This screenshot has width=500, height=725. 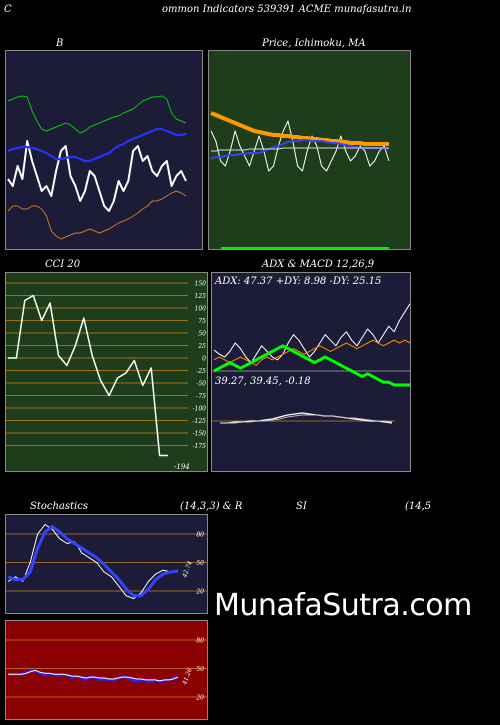 What do you see at coordinates (311, 352) in the screenshot?
I see `adx-line-plus-di` at bounding box center [311, 352].